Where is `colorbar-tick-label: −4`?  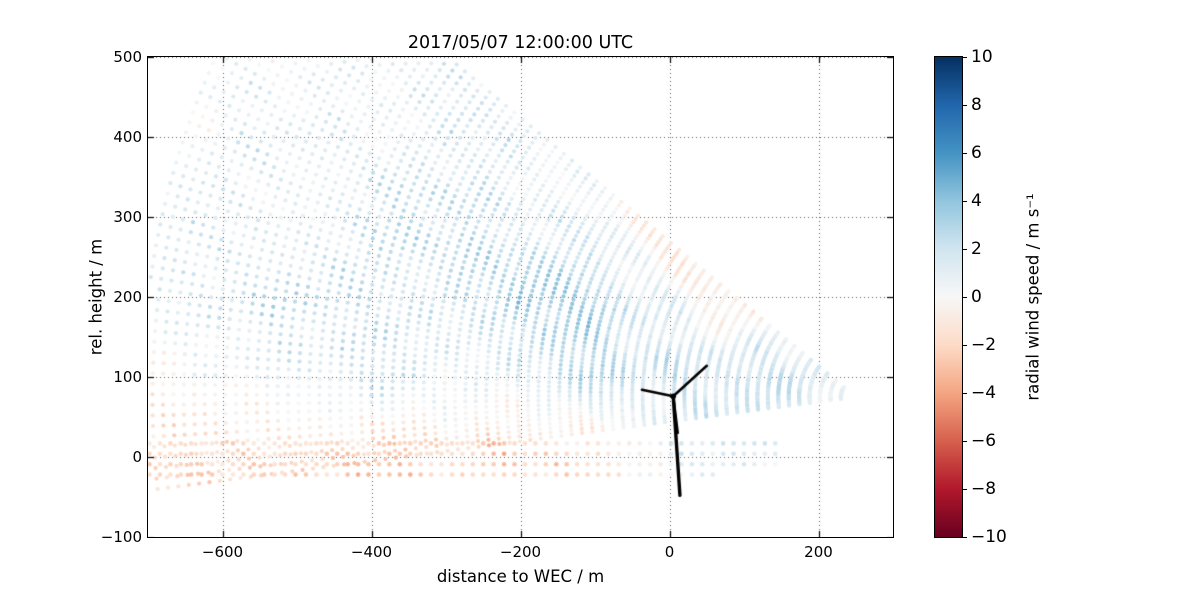 colorbar-tick-label: −4 is located at coordinates (984, 393).